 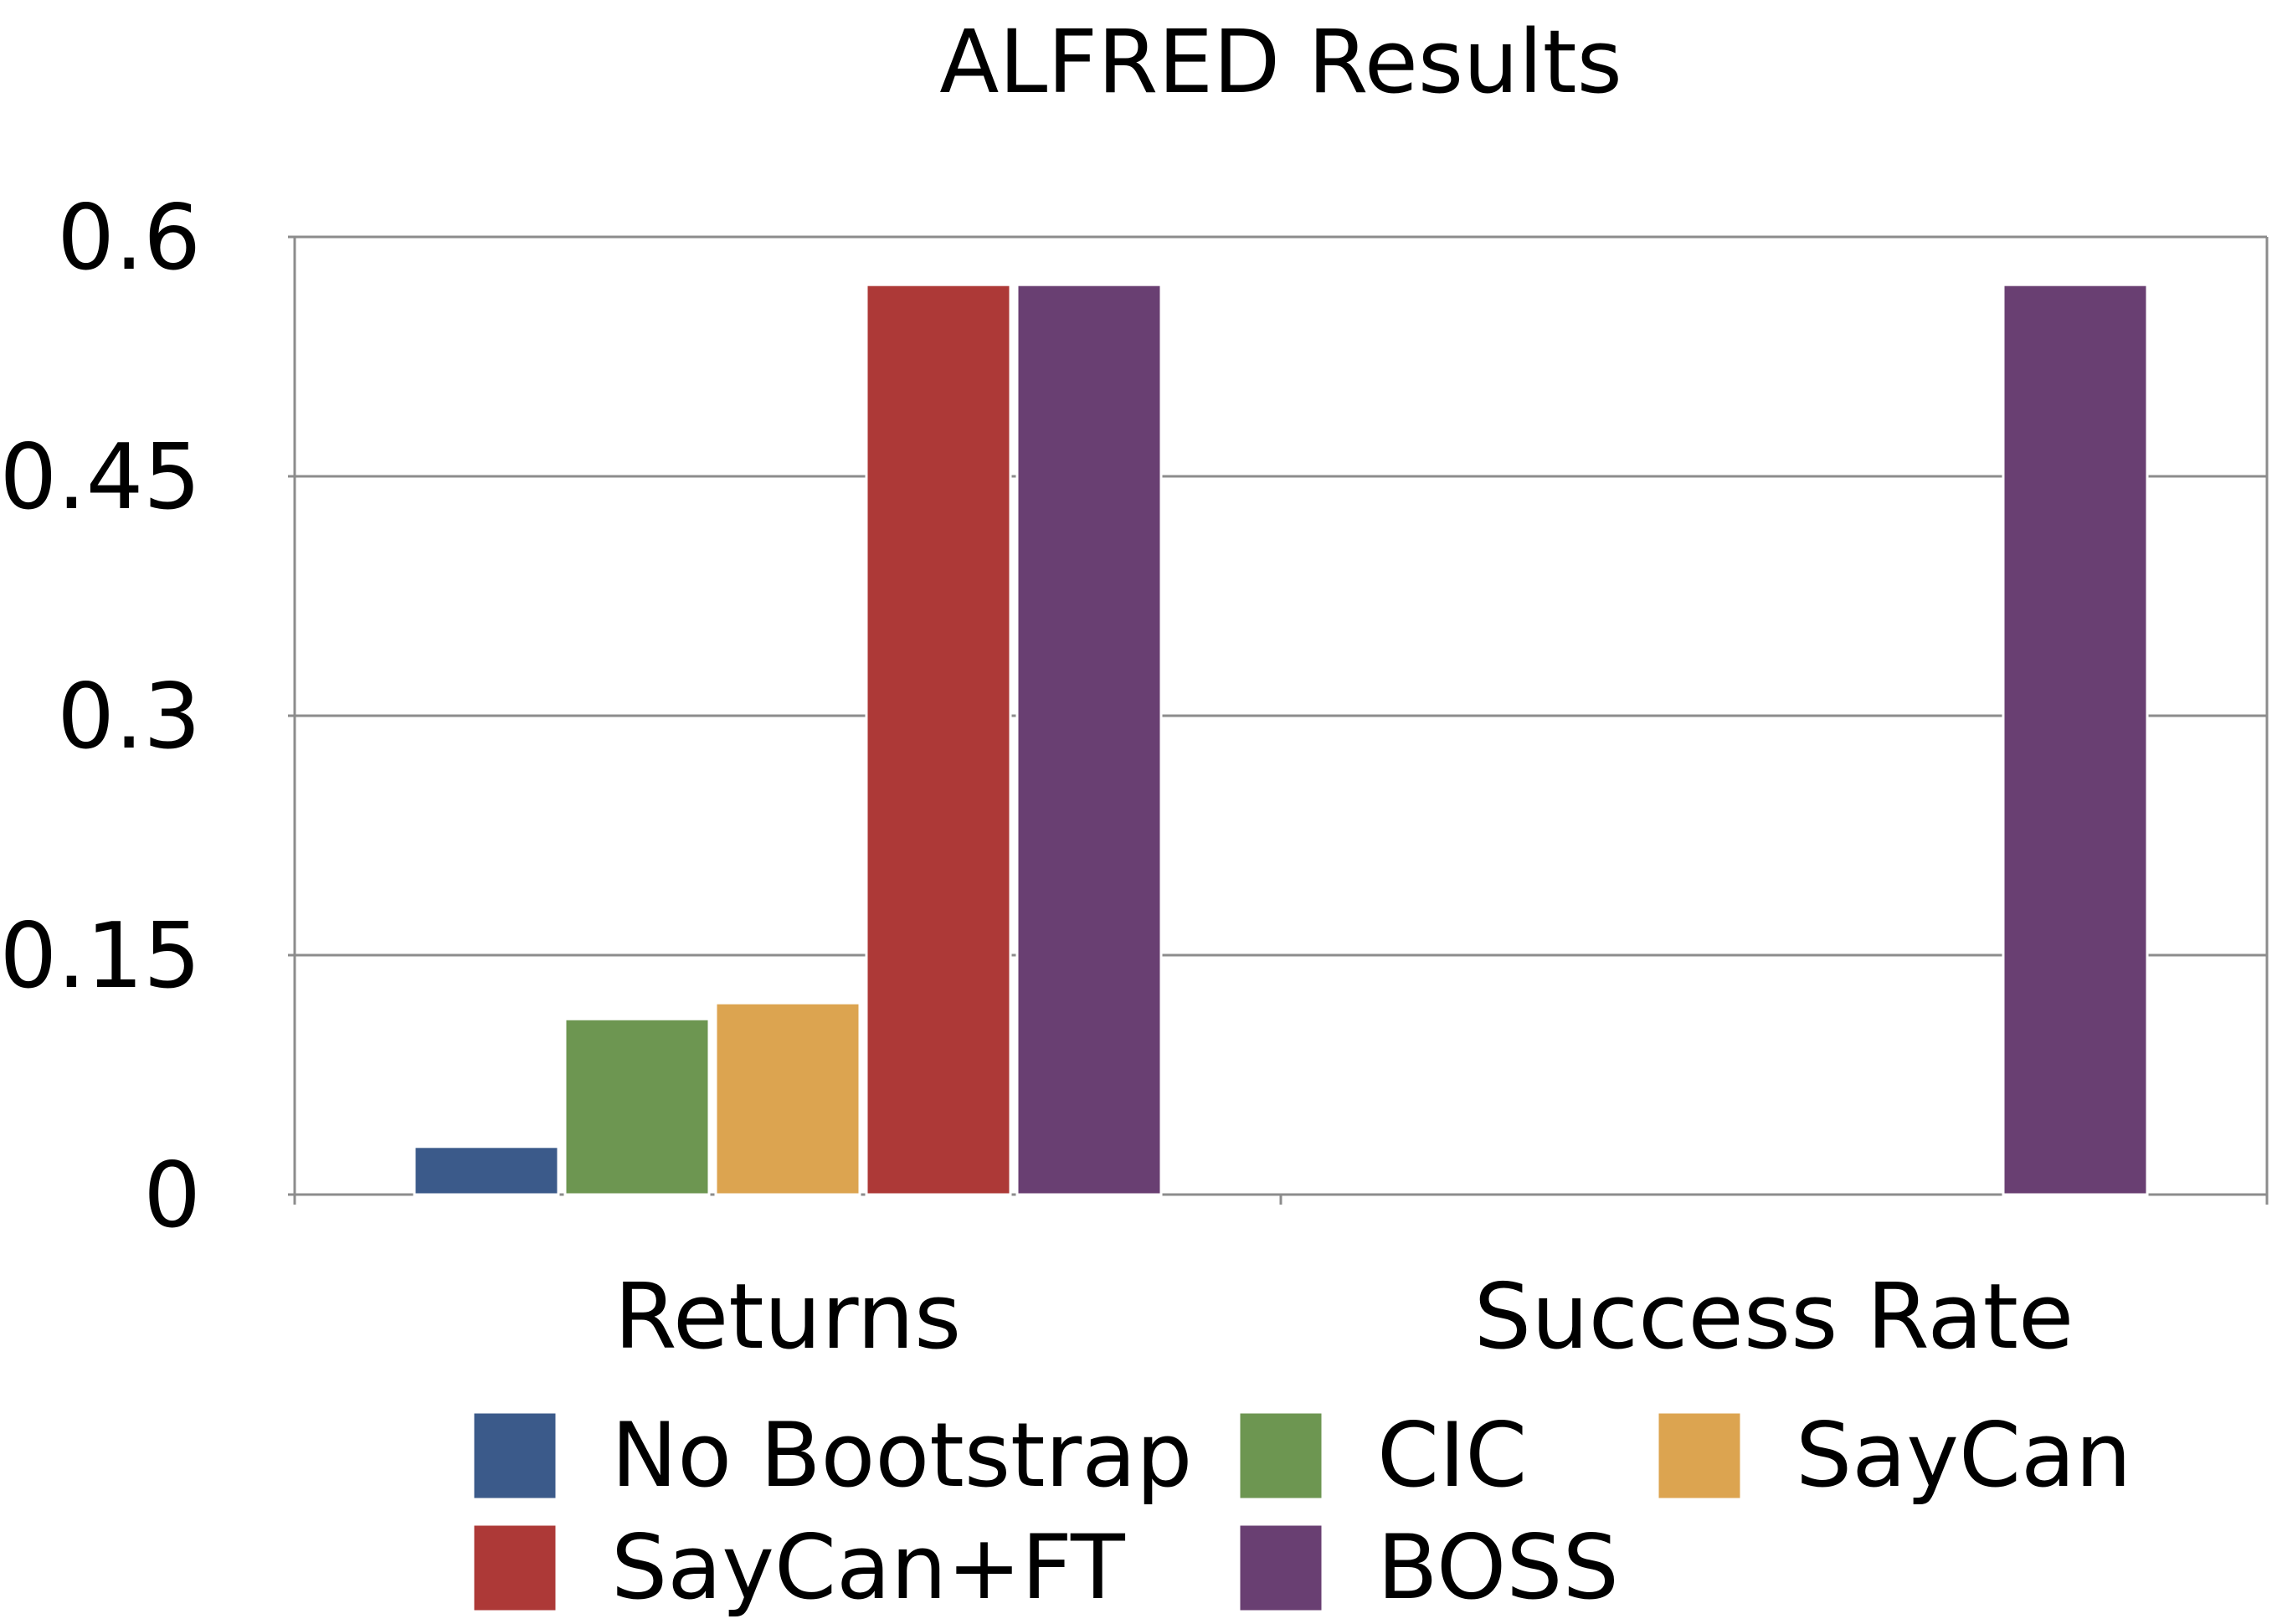 What do you see at coordinates (486, 1170) in the screenshot?
I see `bar-no-bootstrap-returns` at bounding box center [486, 1170].